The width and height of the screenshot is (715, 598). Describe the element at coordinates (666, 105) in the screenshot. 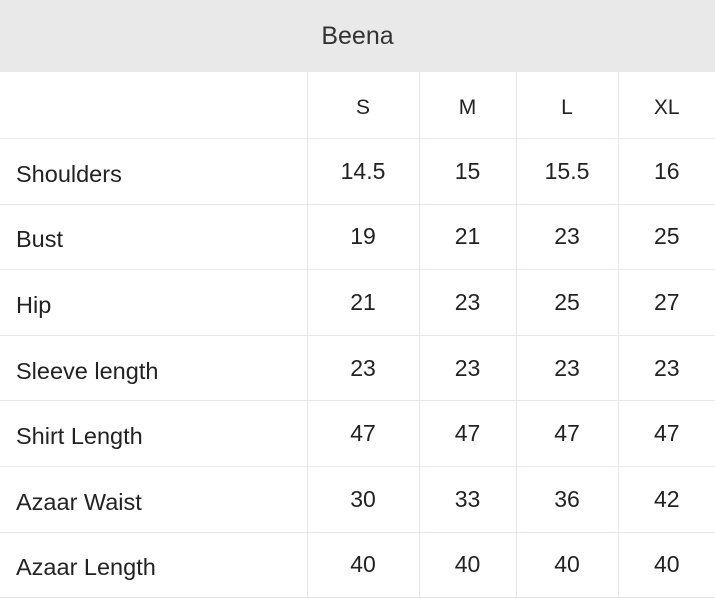

I see `column-header: XL` at that location.